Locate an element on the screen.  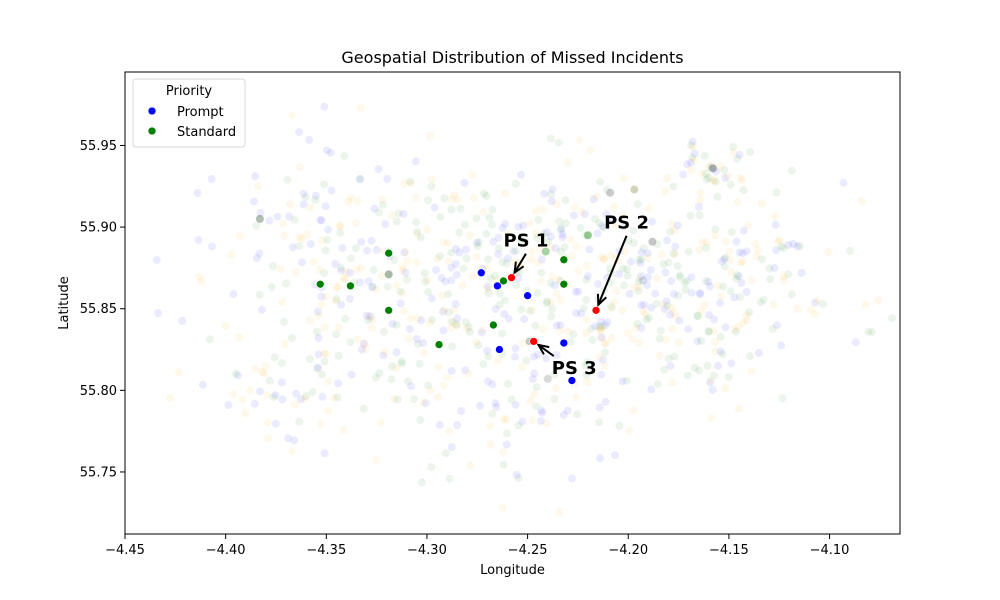
annotation-arrow-line is located at coordinates (612, 270).